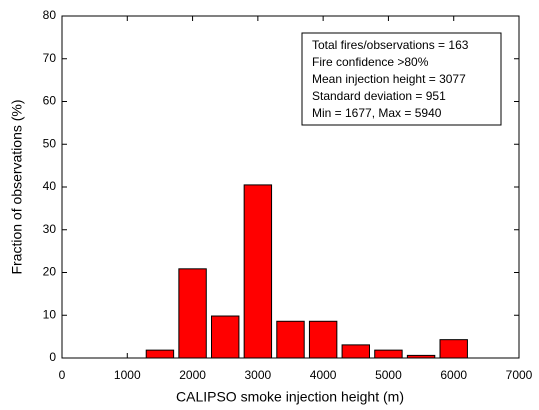 The width and height of the screenshot is (539, 410). What do you see at coordinates (50, 272) in the screenshot?
I see `y-tick-label: 20` at bounding box center [50, 272].